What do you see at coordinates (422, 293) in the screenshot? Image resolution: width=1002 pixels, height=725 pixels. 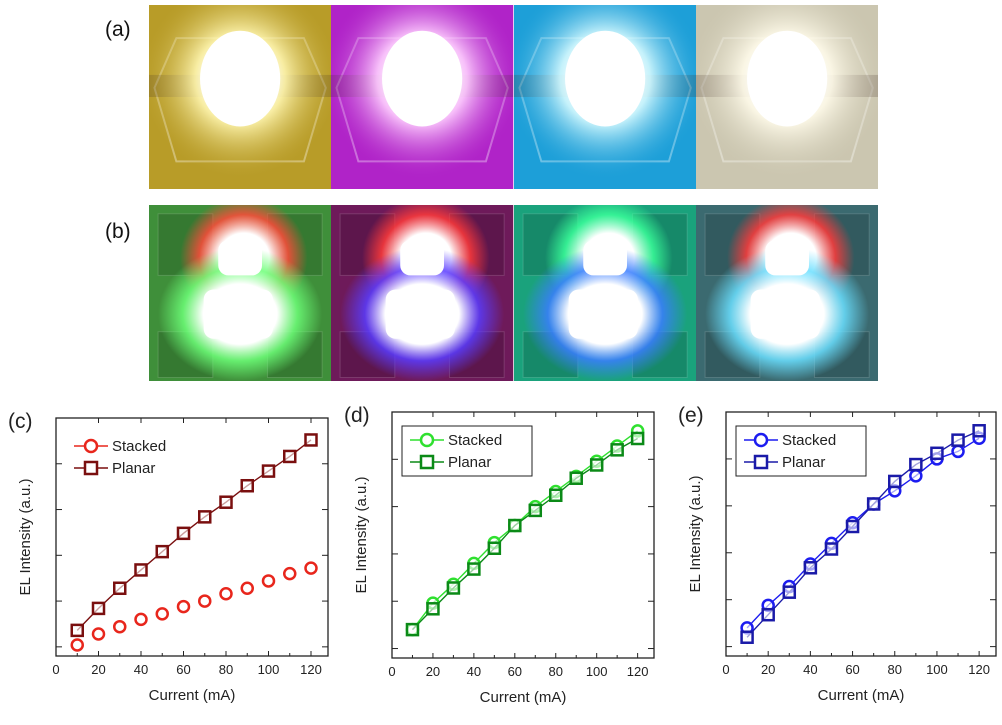 I see `red-blue-led-photo` at bounding box center [422, 293].